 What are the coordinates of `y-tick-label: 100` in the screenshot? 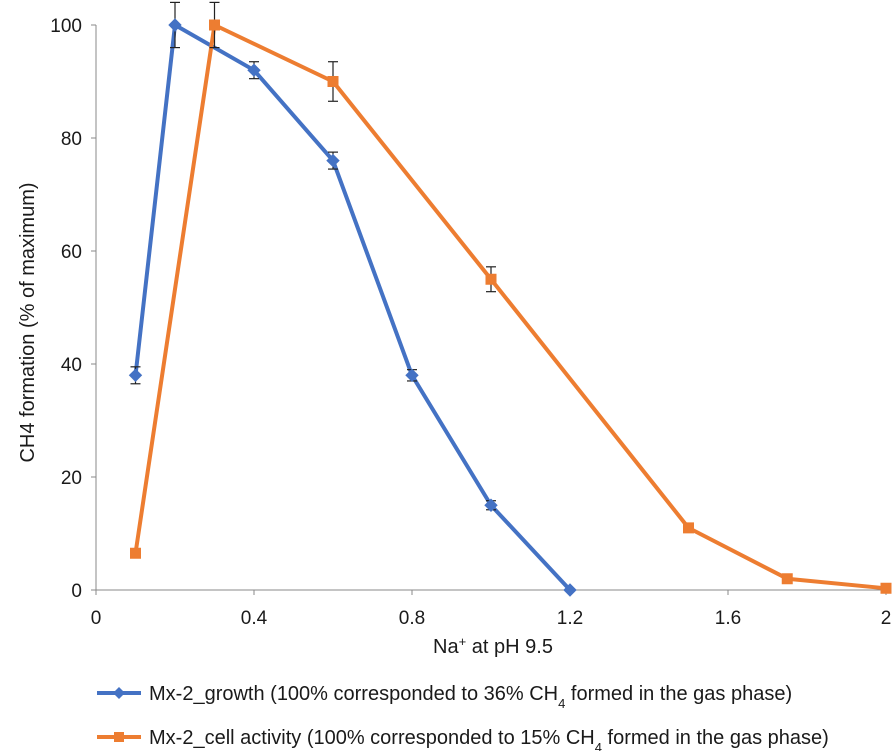 It's located at (66, 26).